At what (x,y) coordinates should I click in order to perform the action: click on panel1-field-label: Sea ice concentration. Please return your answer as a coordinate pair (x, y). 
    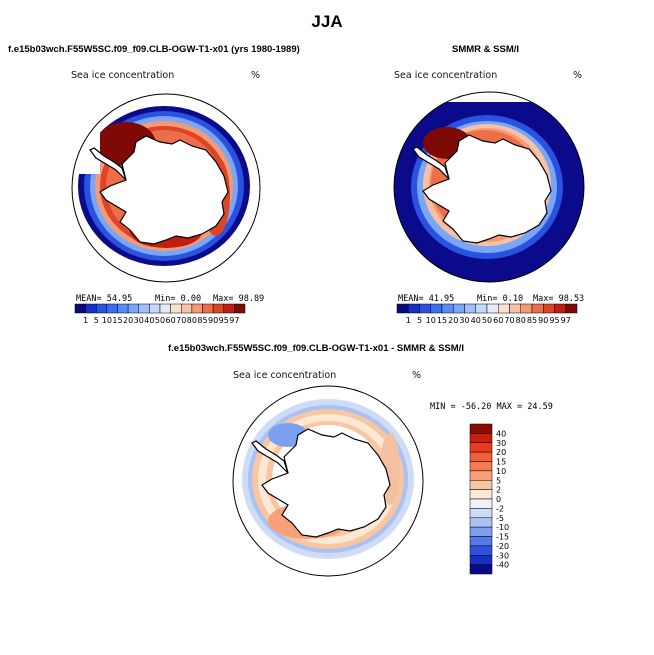
    Looking at the image, I should click on (123, 75).